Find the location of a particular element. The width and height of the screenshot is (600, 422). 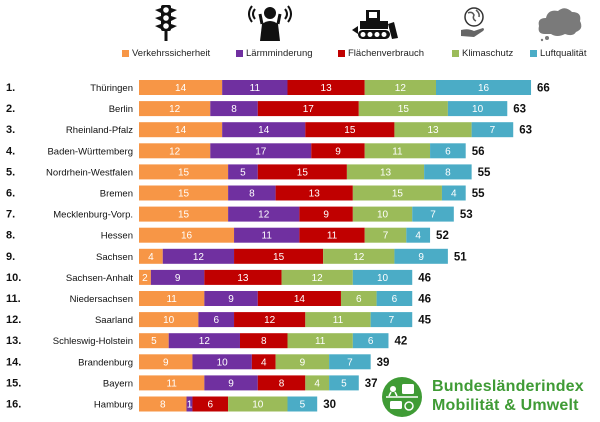

rank-label: 13. is located at coordinates (13, 341).